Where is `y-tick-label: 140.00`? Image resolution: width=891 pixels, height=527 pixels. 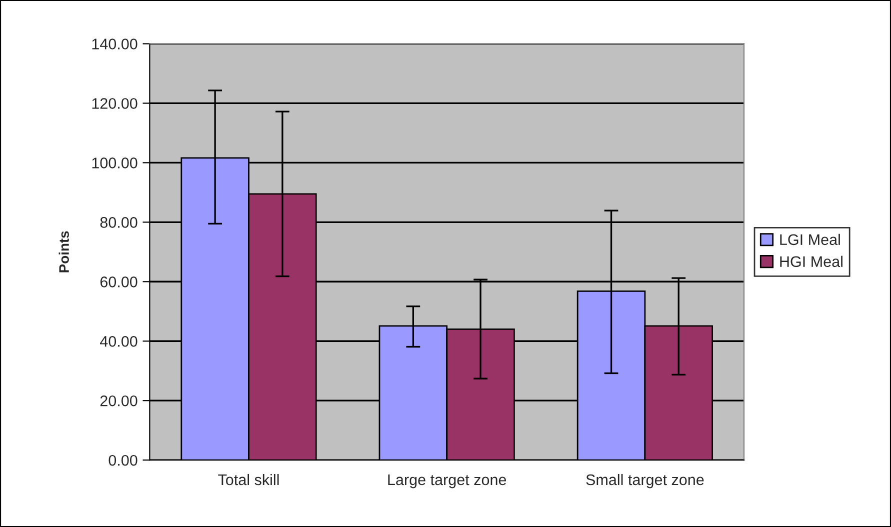
y-tick-label: 140.00 is located at coordinates (115, 44).